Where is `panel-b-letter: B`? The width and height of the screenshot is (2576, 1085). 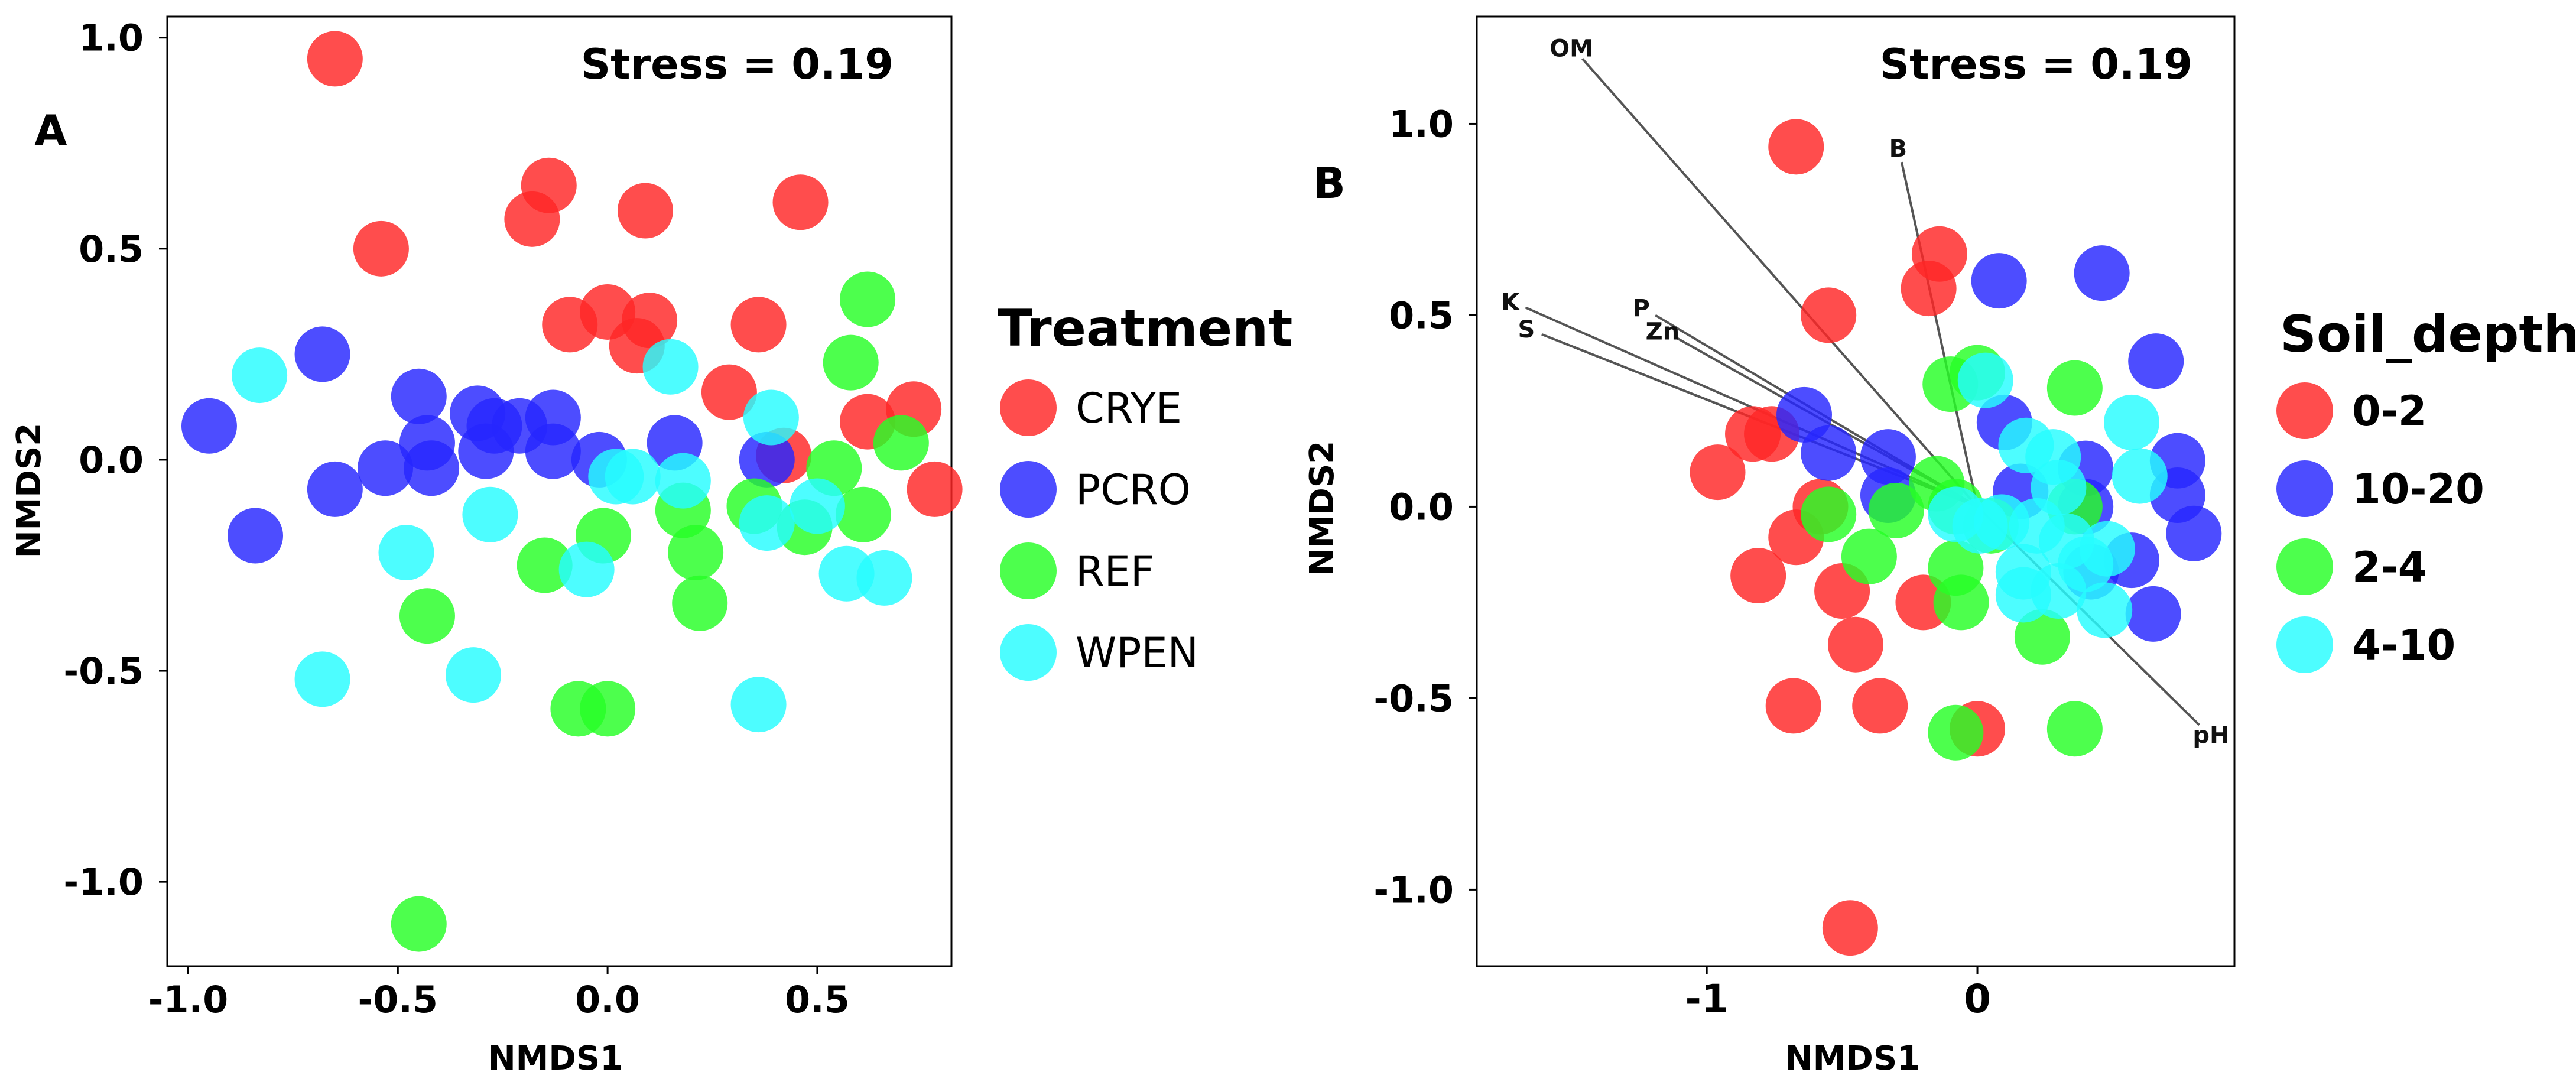
panel-b-letter: B is located at coordinates (1329, 183).